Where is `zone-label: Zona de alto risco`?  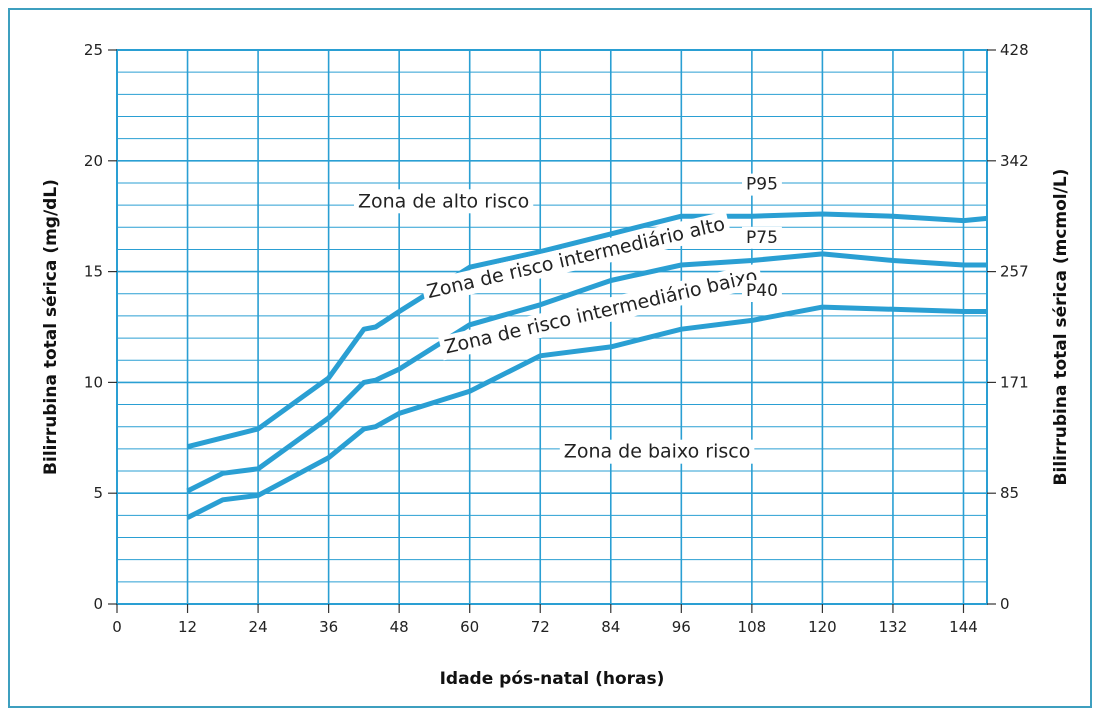
zone-label: Zona de alto risco is located at coordinates (443, 201).